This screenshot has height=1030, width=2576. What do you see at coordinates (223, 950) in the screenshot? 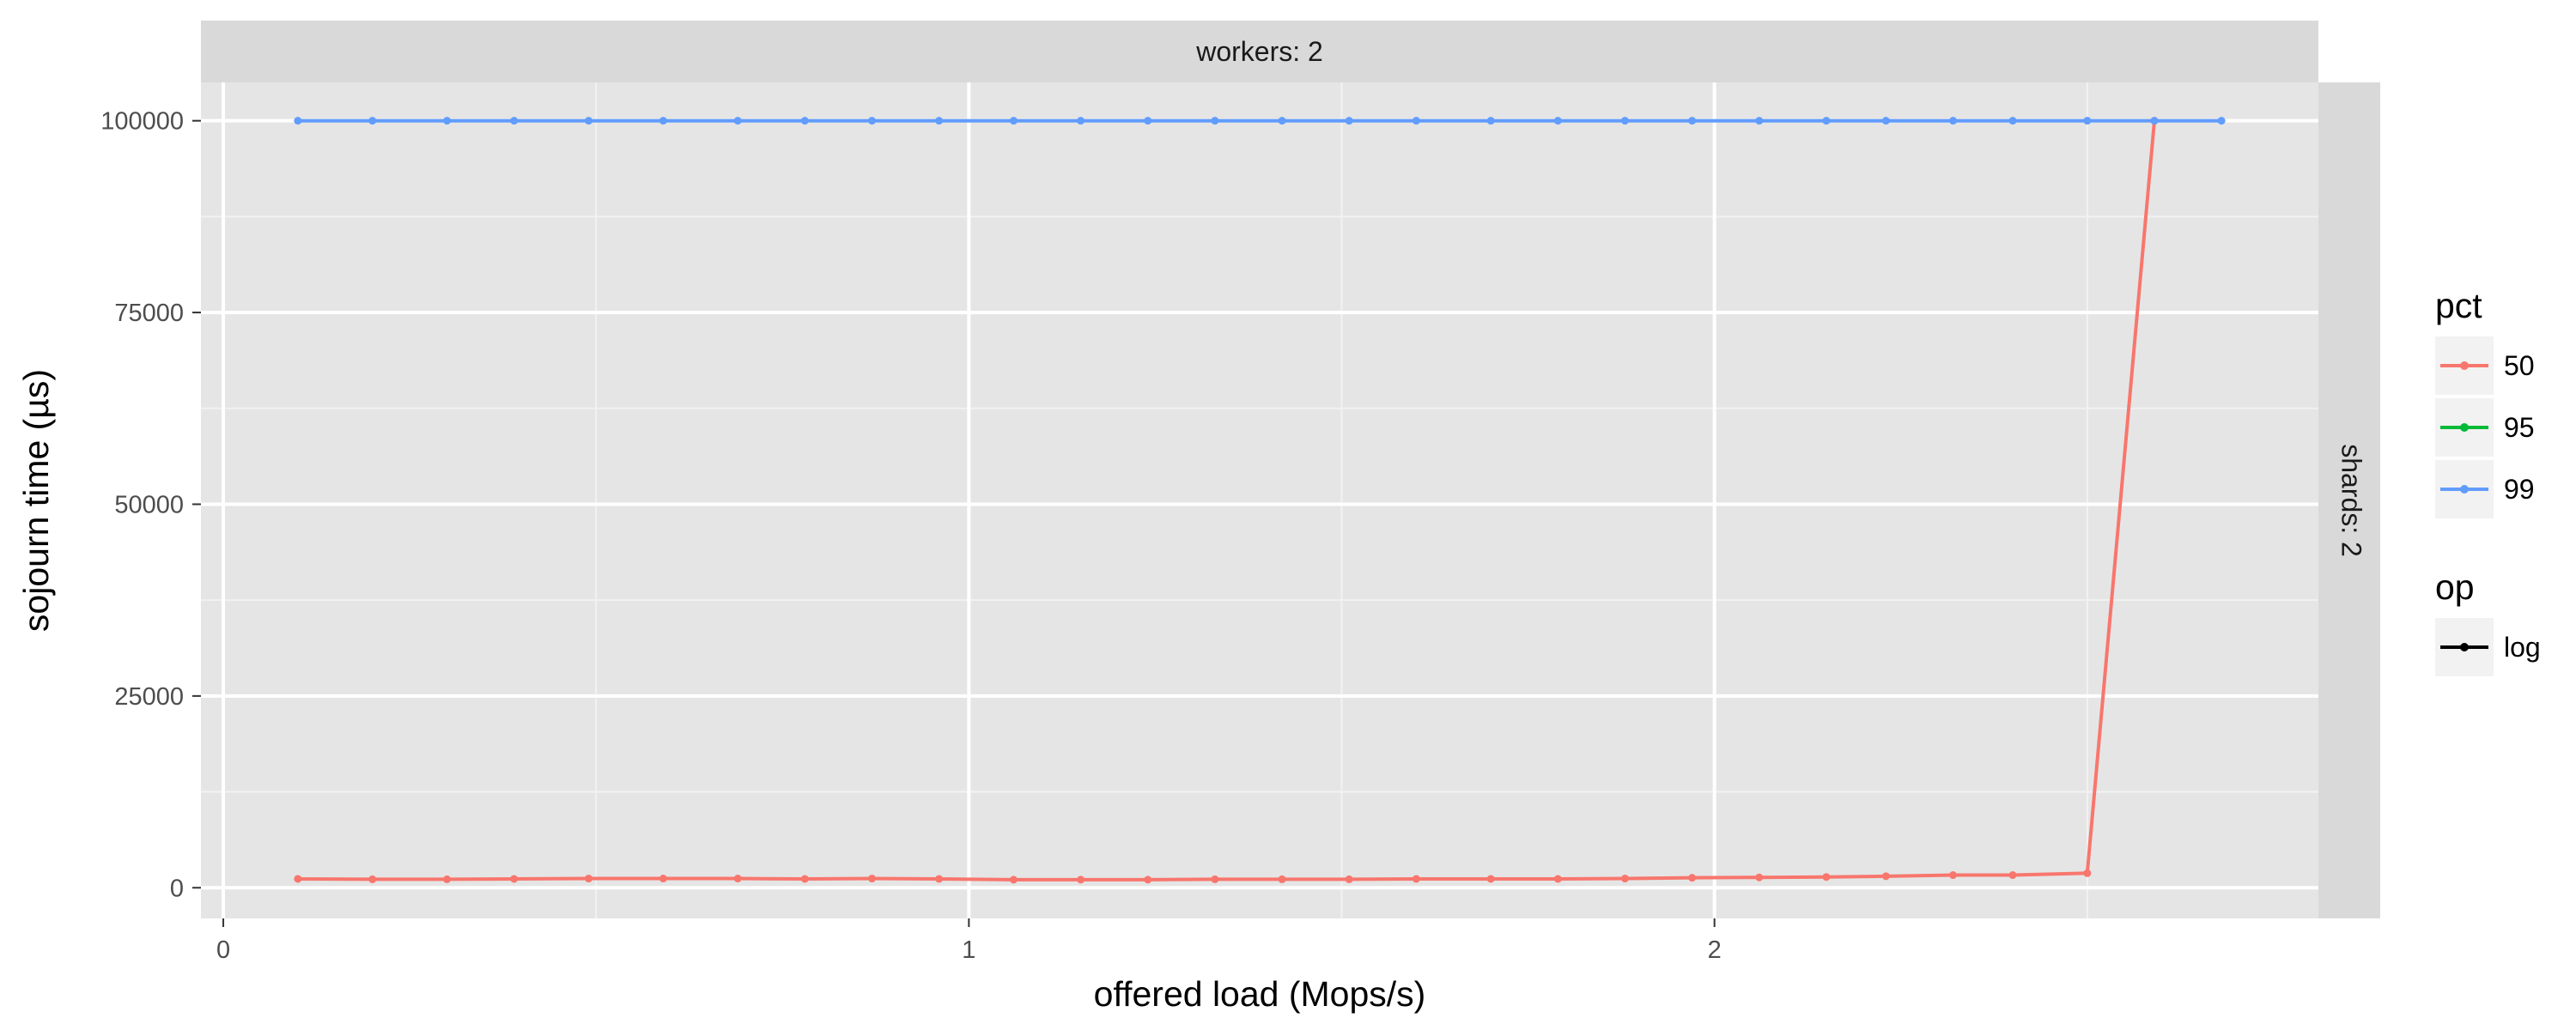
I see `x-tick-label: 0` at bounding box center [223, 950].